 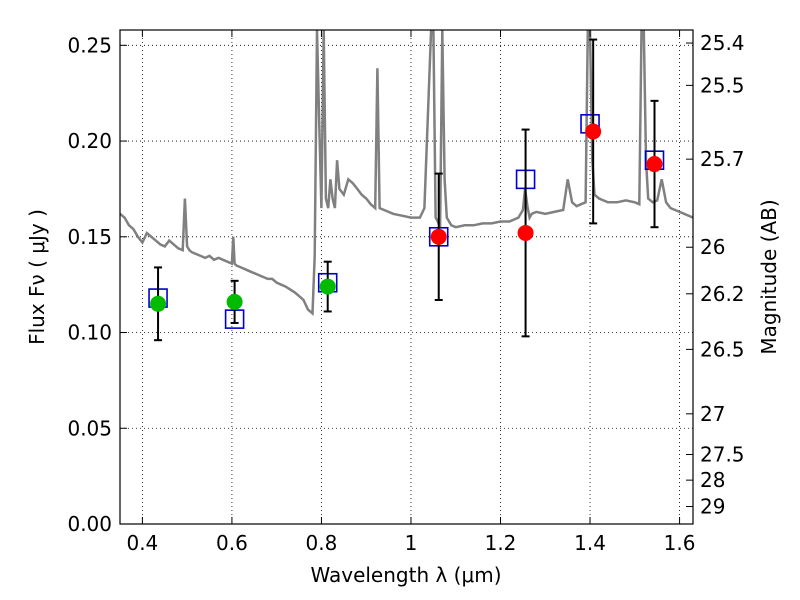 What do you see at coordinates (37, 277) in the screenshot?
I see `y-axis-label: Flux Fν ( μJy )` at bounding box center [37, 277].